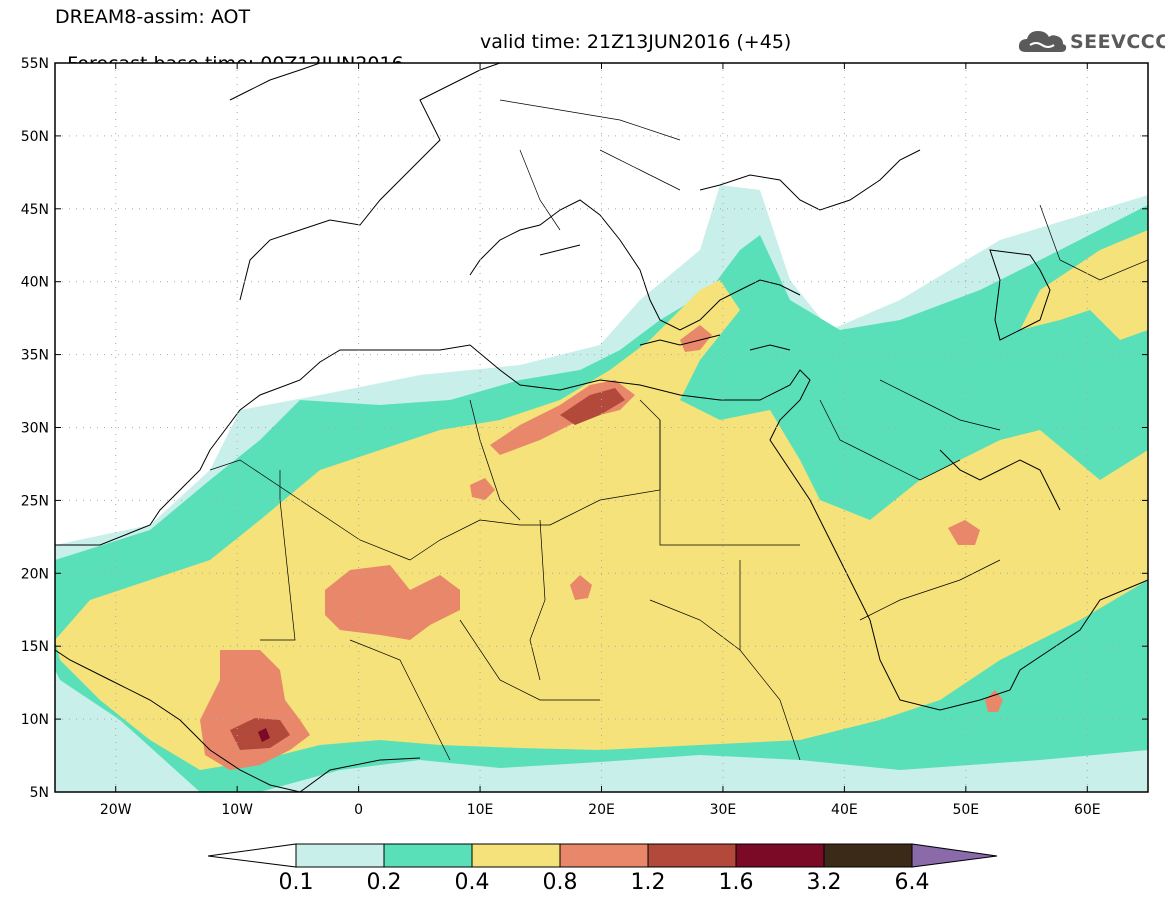 The width and height of the screenshot is (1165, 905). I want to click on cloud-icon, so click(1042, 41).